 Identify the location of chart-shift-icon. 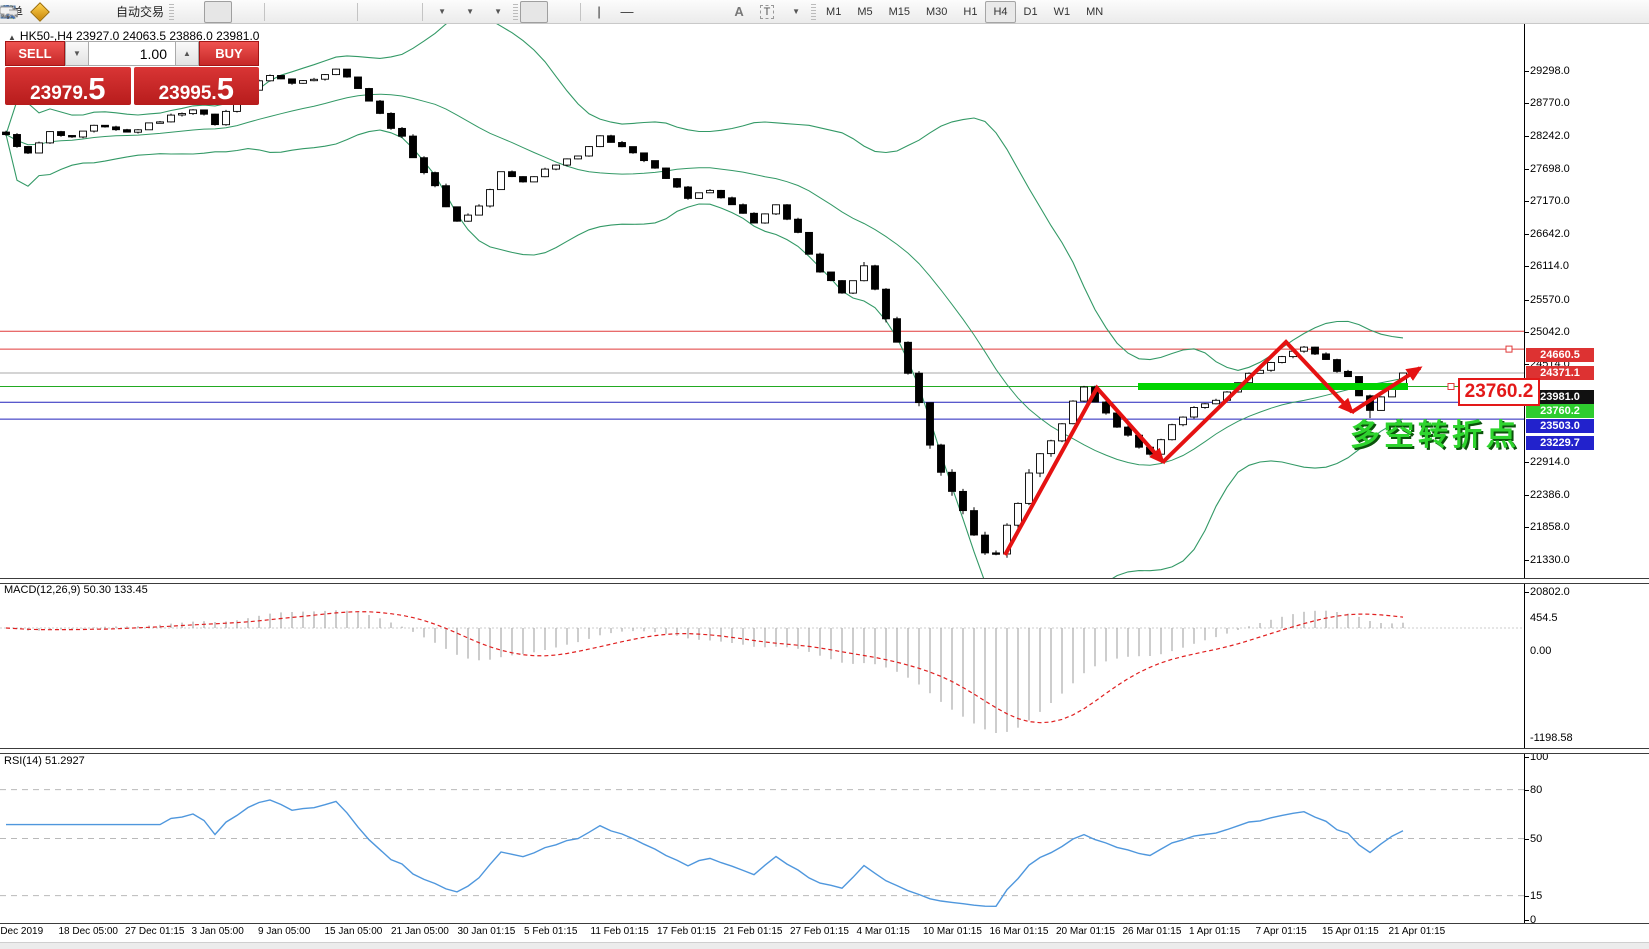
(209, 12).